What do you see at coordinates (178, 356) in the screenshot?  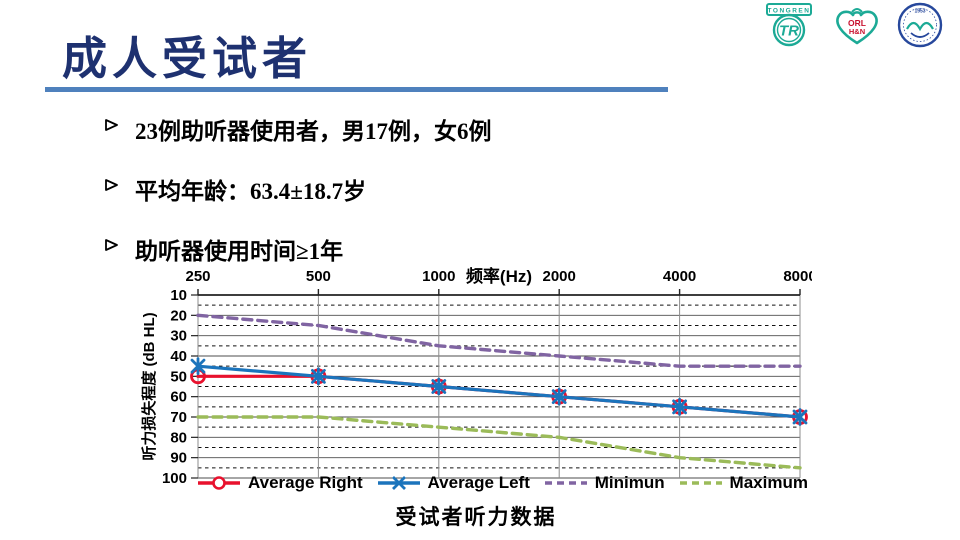 I see `y-tick-label: 40` at bounding box center [178, 356].